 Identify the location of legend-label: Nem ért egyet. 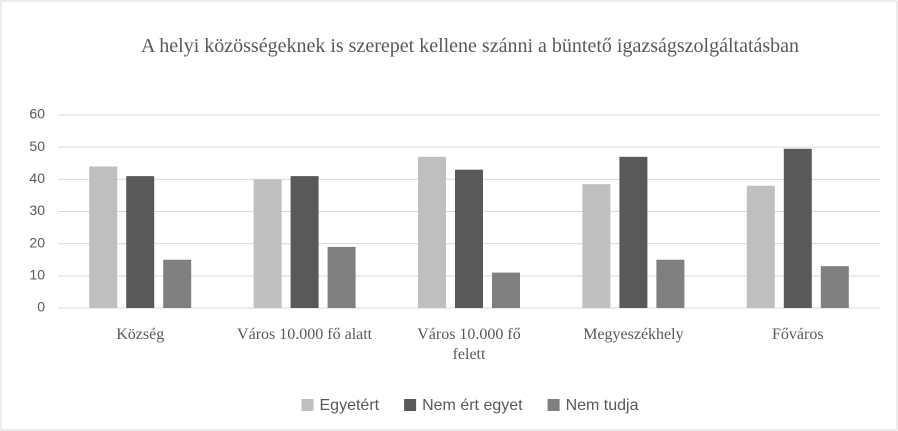
(472, 405).